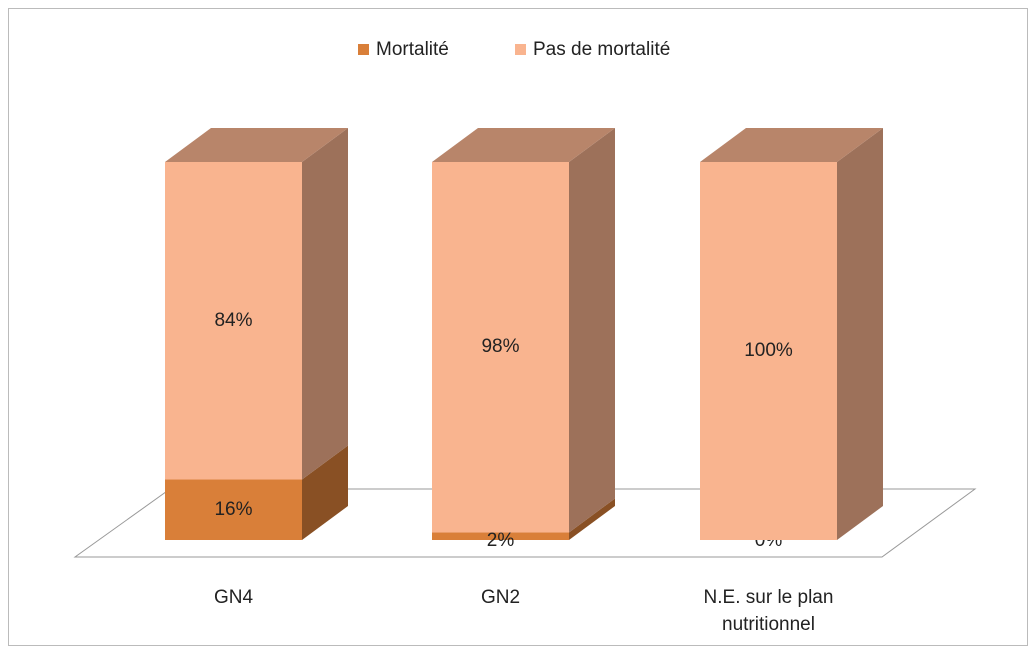 This screenshot has height=654, width=1036. I want to click on x-tick-label: GN4, so click(233, 597).